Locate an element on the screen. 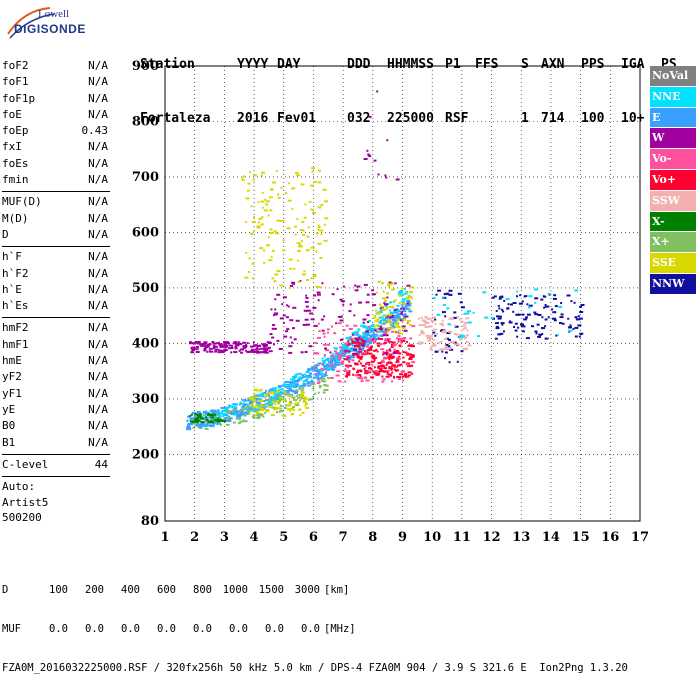  param-name: yF2 is located at coordinates (12, 377).